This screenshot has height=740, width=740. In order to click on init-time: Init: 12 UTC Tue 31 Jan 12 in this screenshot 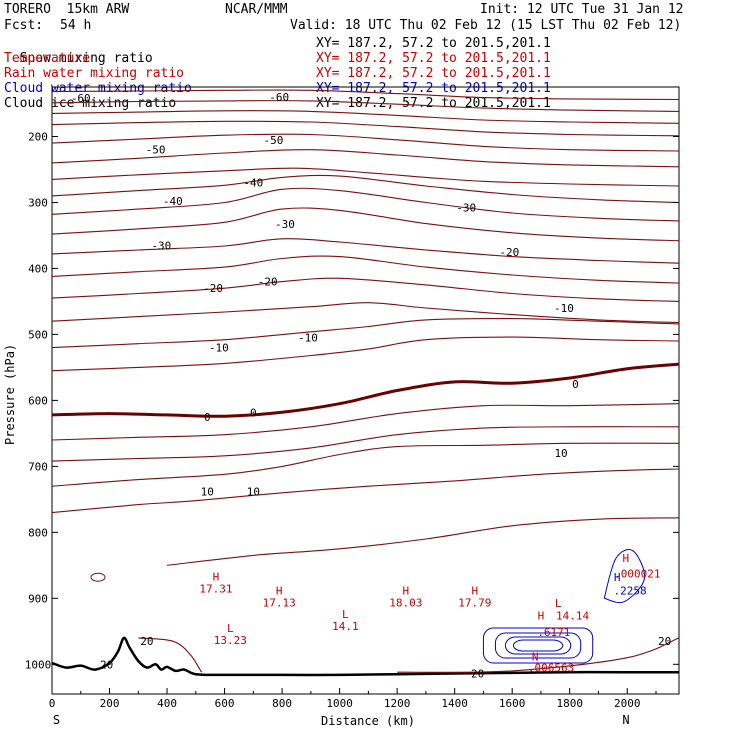, I will do `click(582, 9)`.